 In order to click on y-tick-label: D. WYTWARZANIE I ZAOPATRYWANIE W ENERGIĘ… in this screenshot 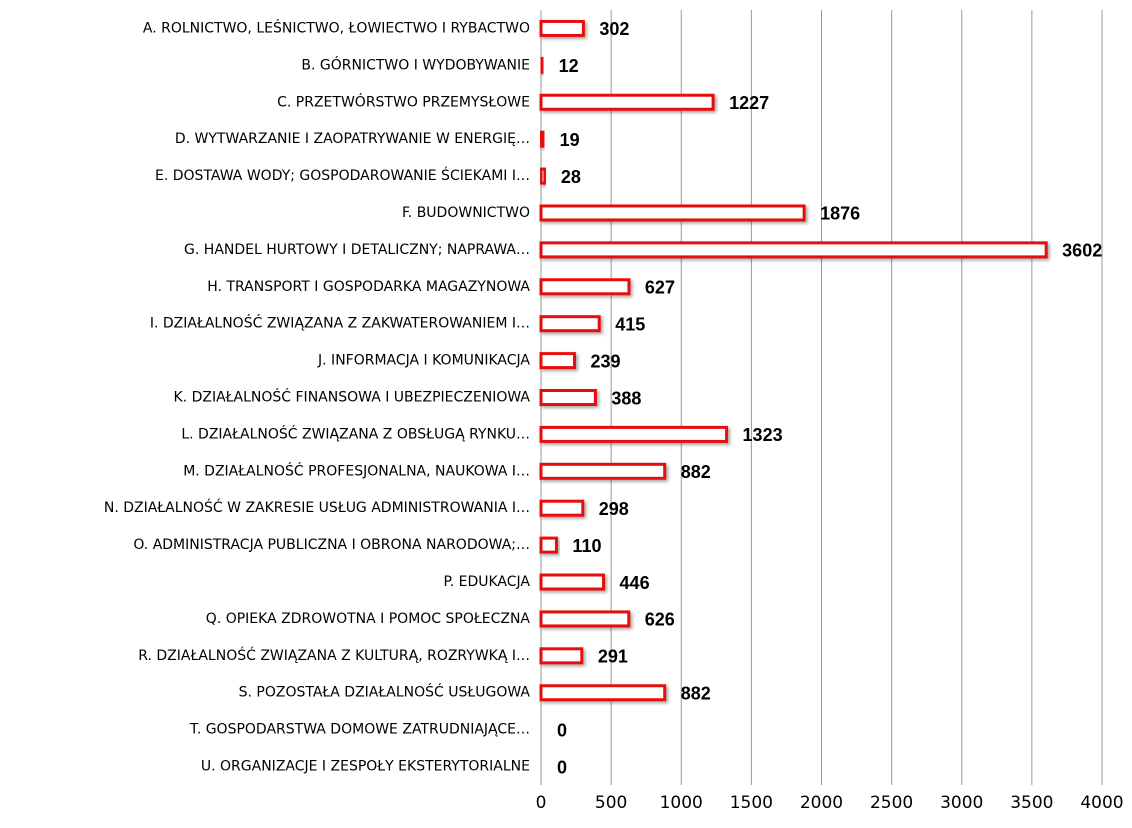, I will do `click(352, 139)`.